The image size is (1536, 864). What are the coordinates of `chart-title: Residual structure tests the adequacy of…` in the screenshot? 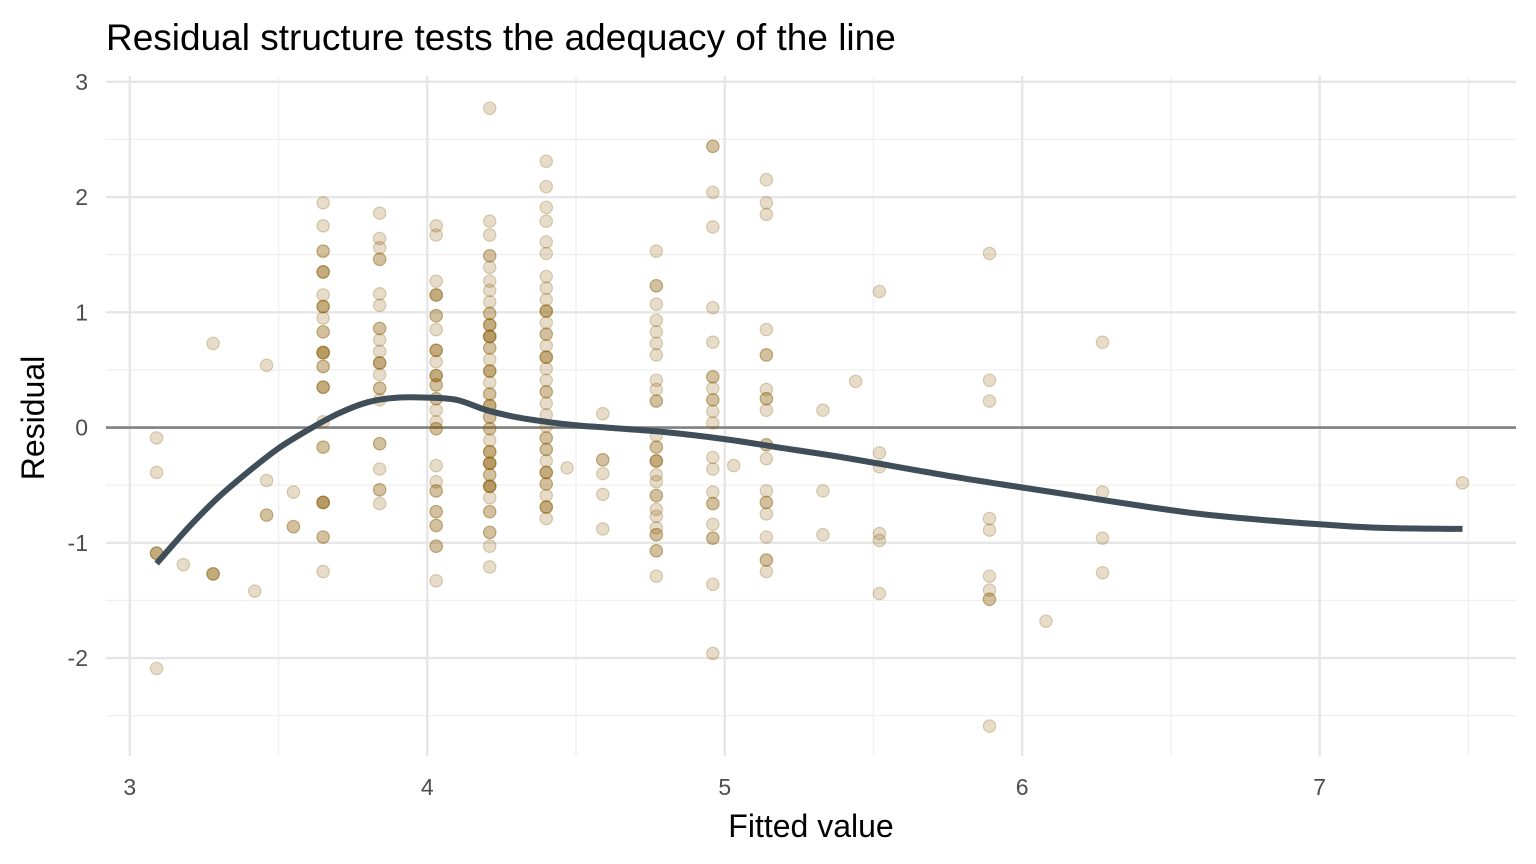 It's located at (501, 37).